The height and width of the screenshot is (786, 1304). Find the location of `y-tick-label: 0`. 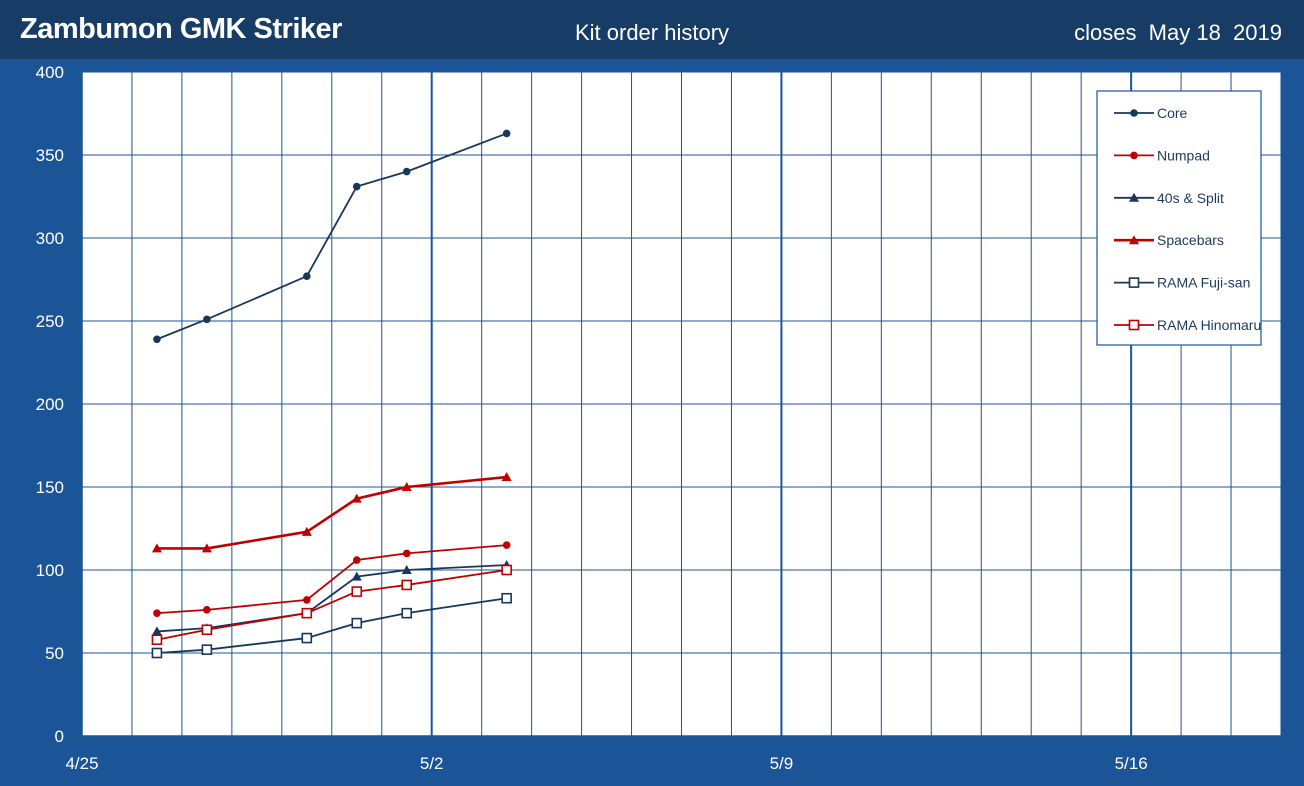

y-tick-label: 0 is located at coordinates (59, 736).